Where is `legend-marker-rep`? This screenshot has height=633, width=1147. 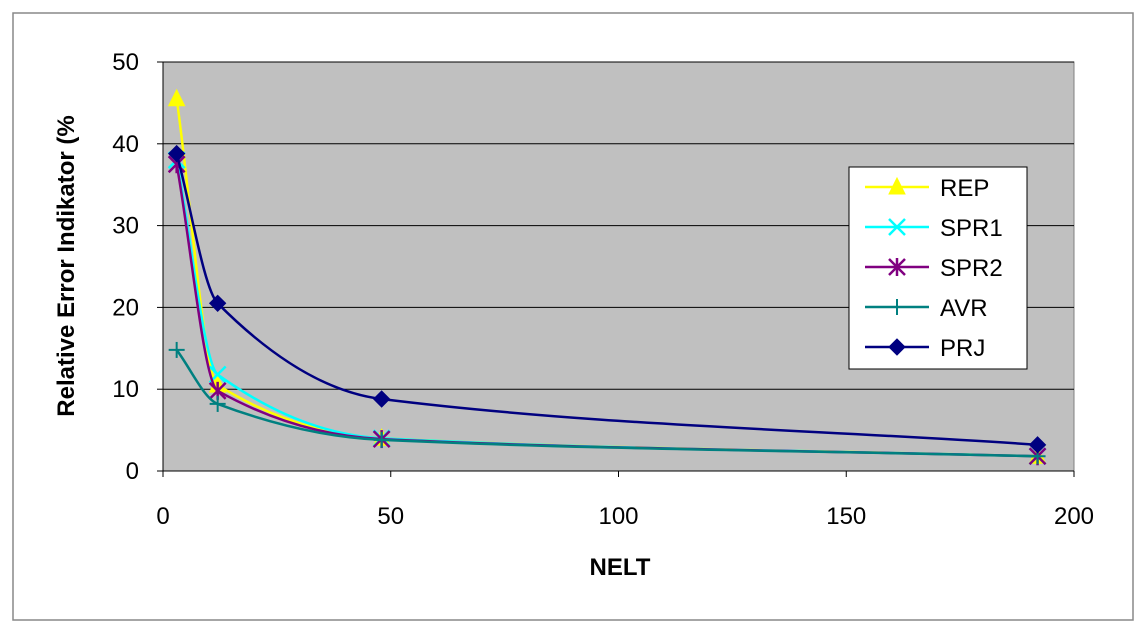
legend-marker-rep is located at coordinates (897, 185).